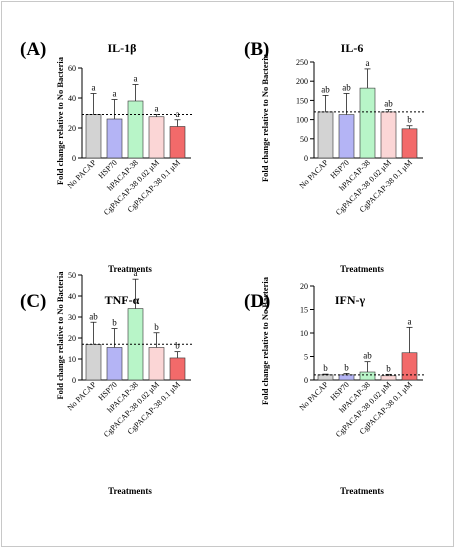  Describe the element at coordinates (302, 100) in the screenshot. I see `y-tick-label: 150` at that location.